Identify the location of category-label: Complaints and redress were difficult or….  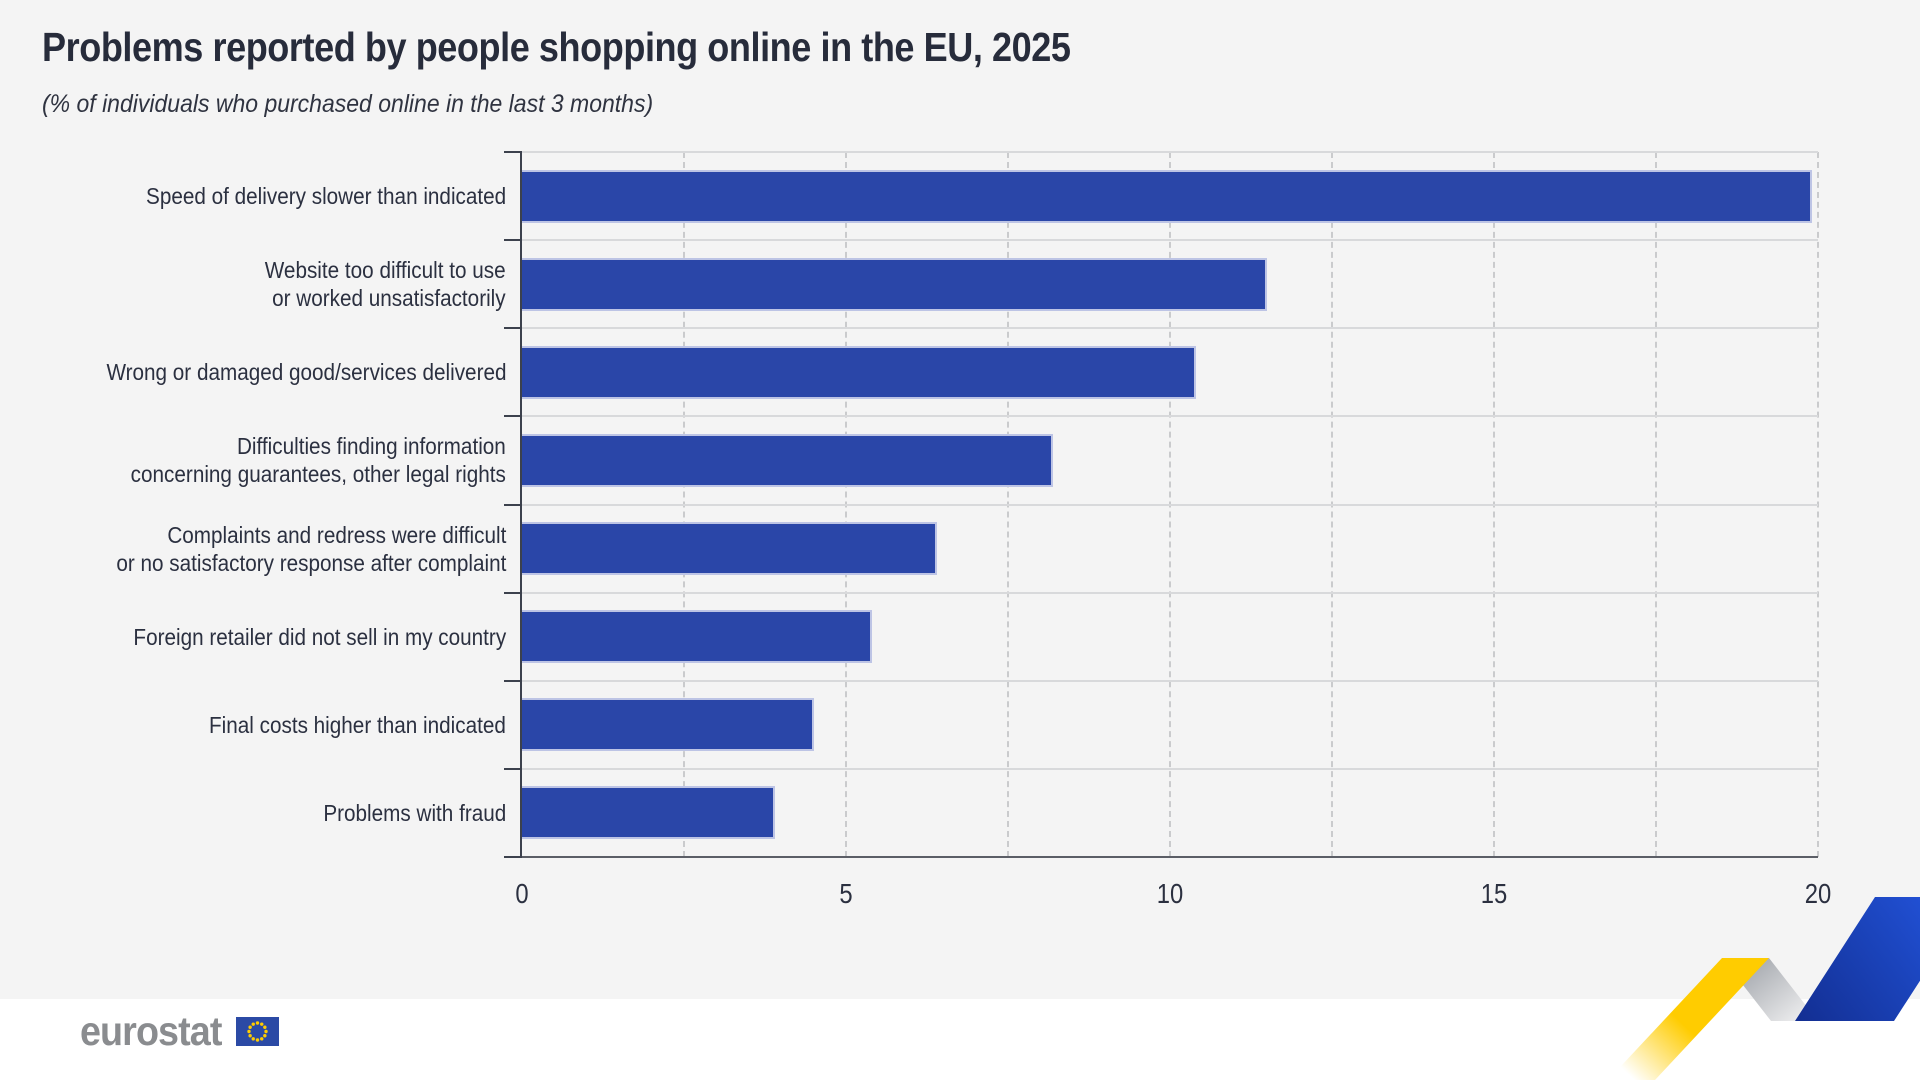
(253, 549).